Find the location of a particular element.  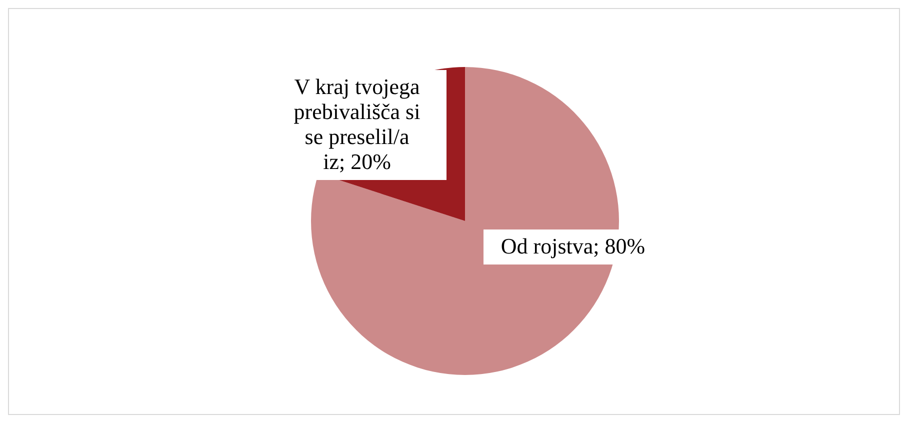

slice-label: V kraj tvojega prebivališča si se preselil/a iz; 20% is located at coordinates (357, 124).